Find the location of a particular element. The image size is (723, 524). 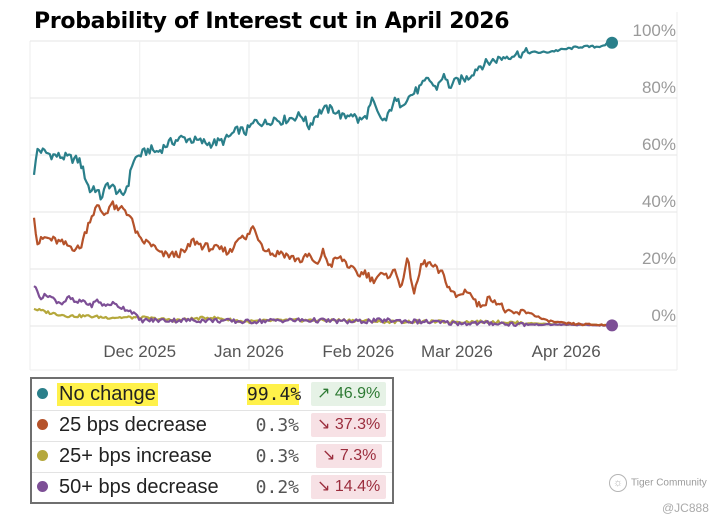

series-endpoint-no-change is located at coordinates (612, 42).